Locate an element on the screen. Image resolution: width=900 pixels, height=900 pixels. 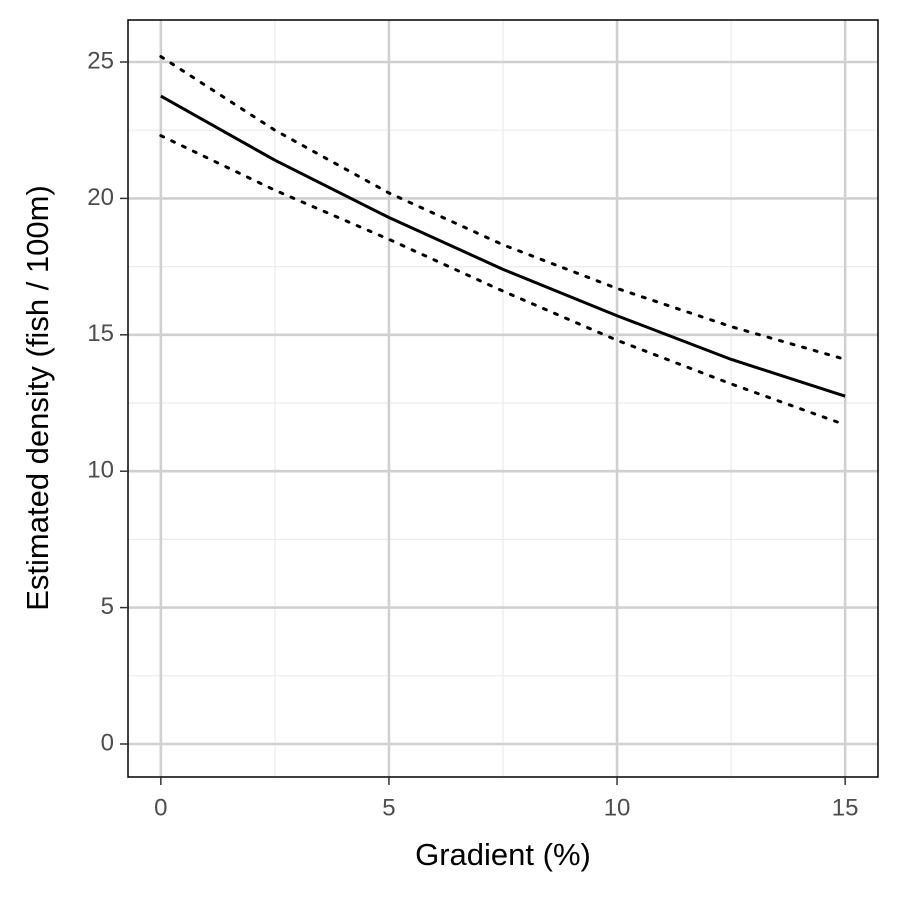
y-tick-label: 15 is located at coordinates (100, 333).